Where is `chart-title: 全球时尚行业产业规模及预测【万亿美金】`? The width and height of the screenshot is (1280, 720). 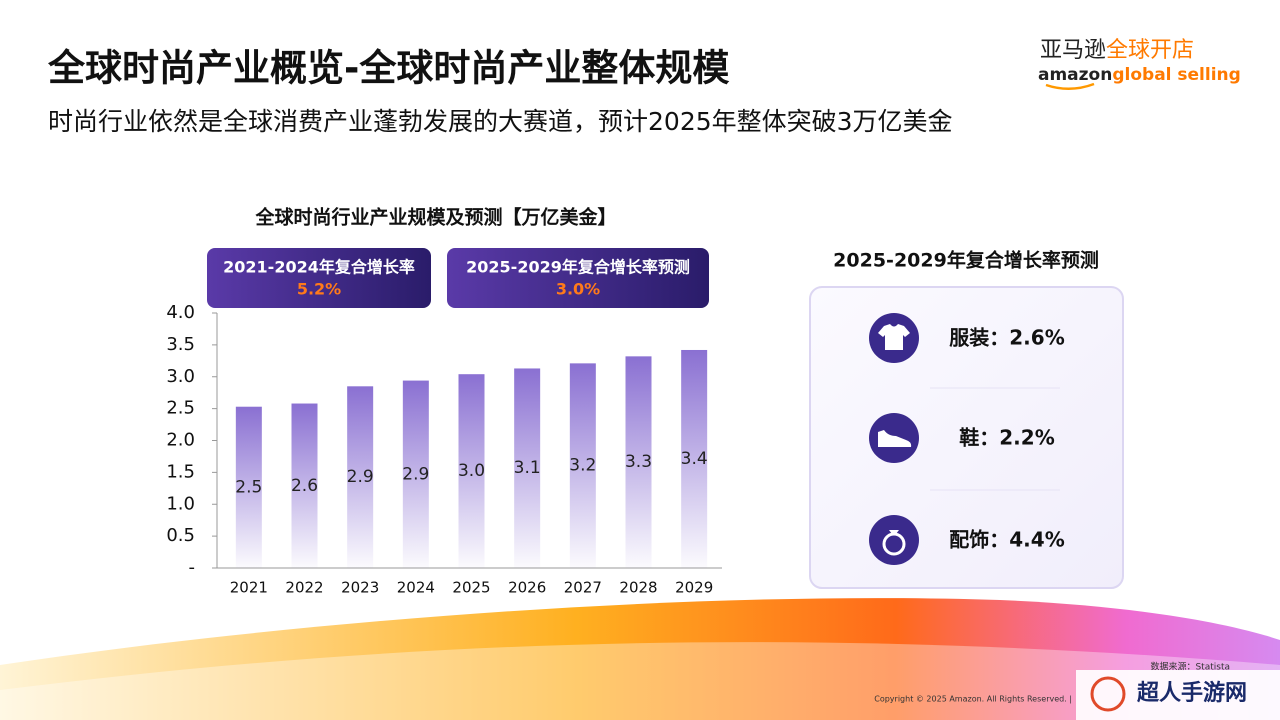
chart-title: 全球时尚行业产业规模及预测【万亿美金】 is located at coordinates (435, 217).